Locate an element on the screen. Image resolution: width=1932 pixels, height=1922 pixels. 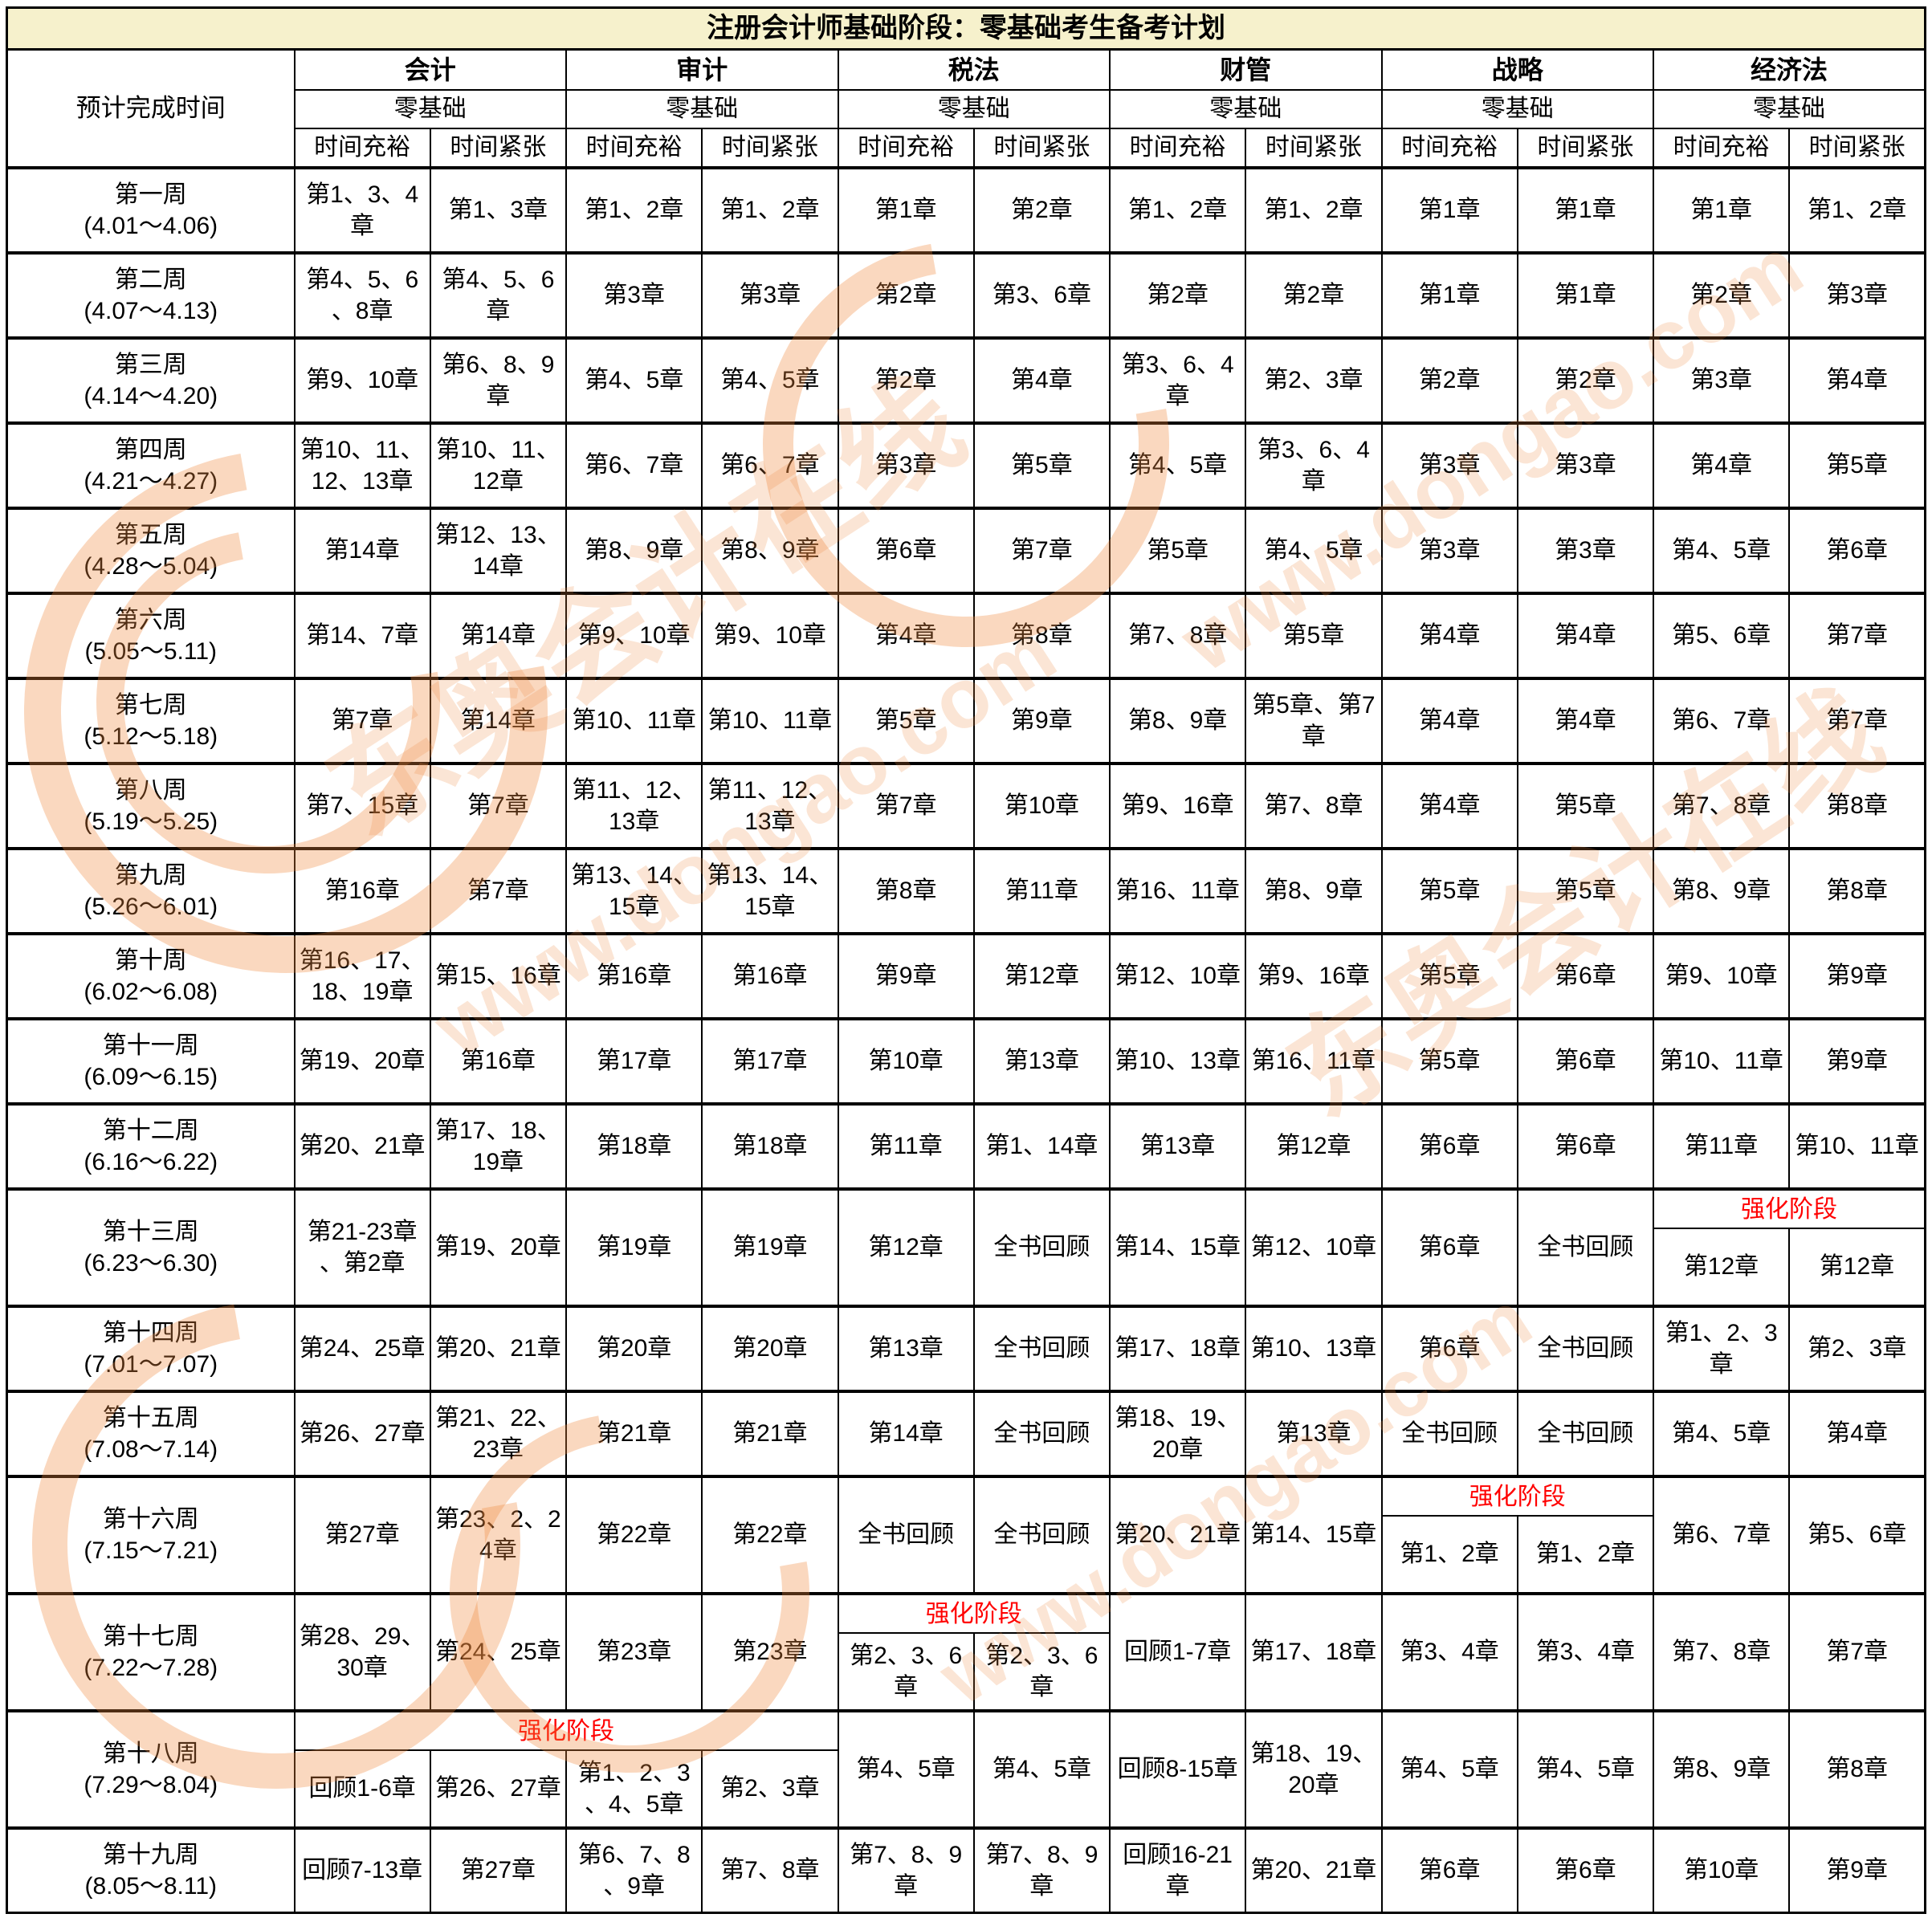
plan-cell-finmgmt-tight: 第12章 is located at coordinates (1314, 1146).